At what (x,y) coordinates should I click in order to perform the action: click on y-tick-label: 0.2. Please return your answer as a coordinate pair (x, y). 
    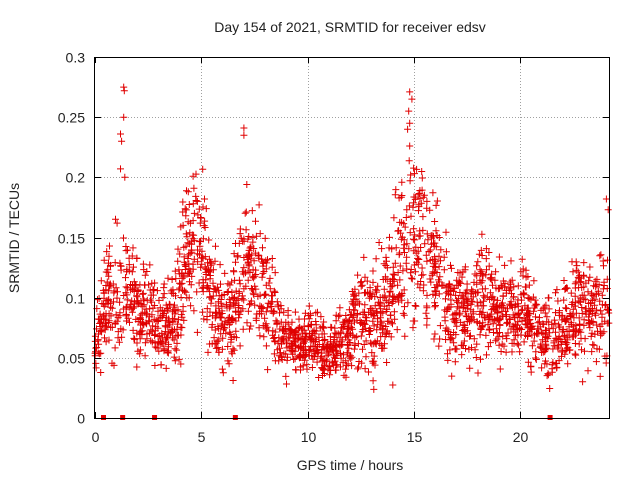
    Looking at the image, I should click on (76, 178).